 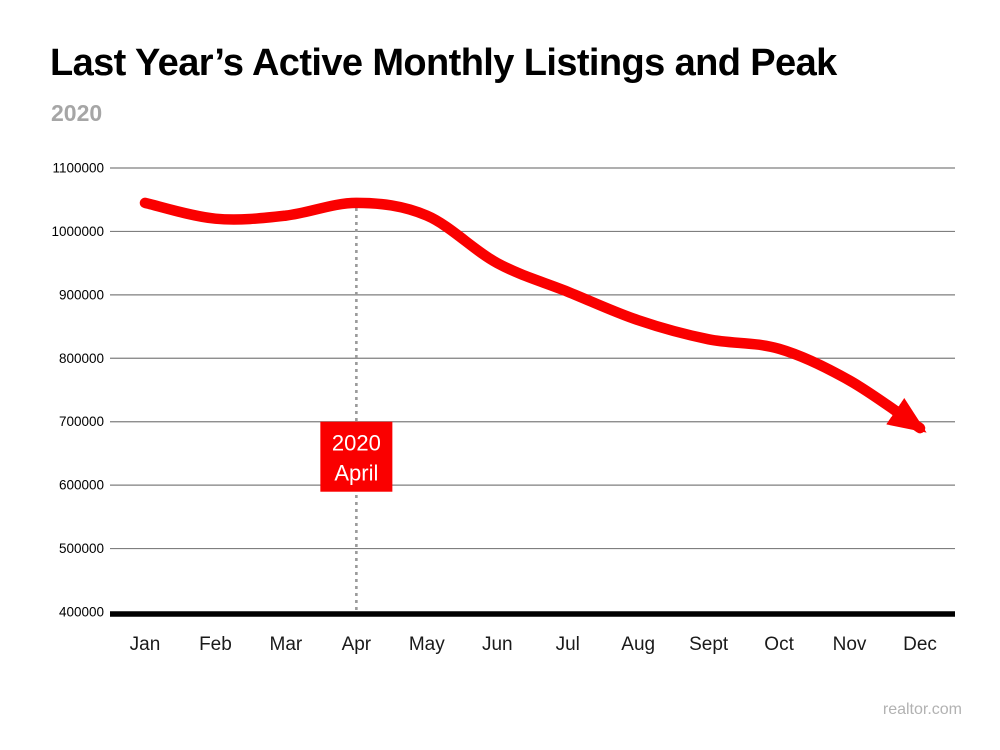 I want to click on y-tick-label: 500000, so click(x=81, y=548).